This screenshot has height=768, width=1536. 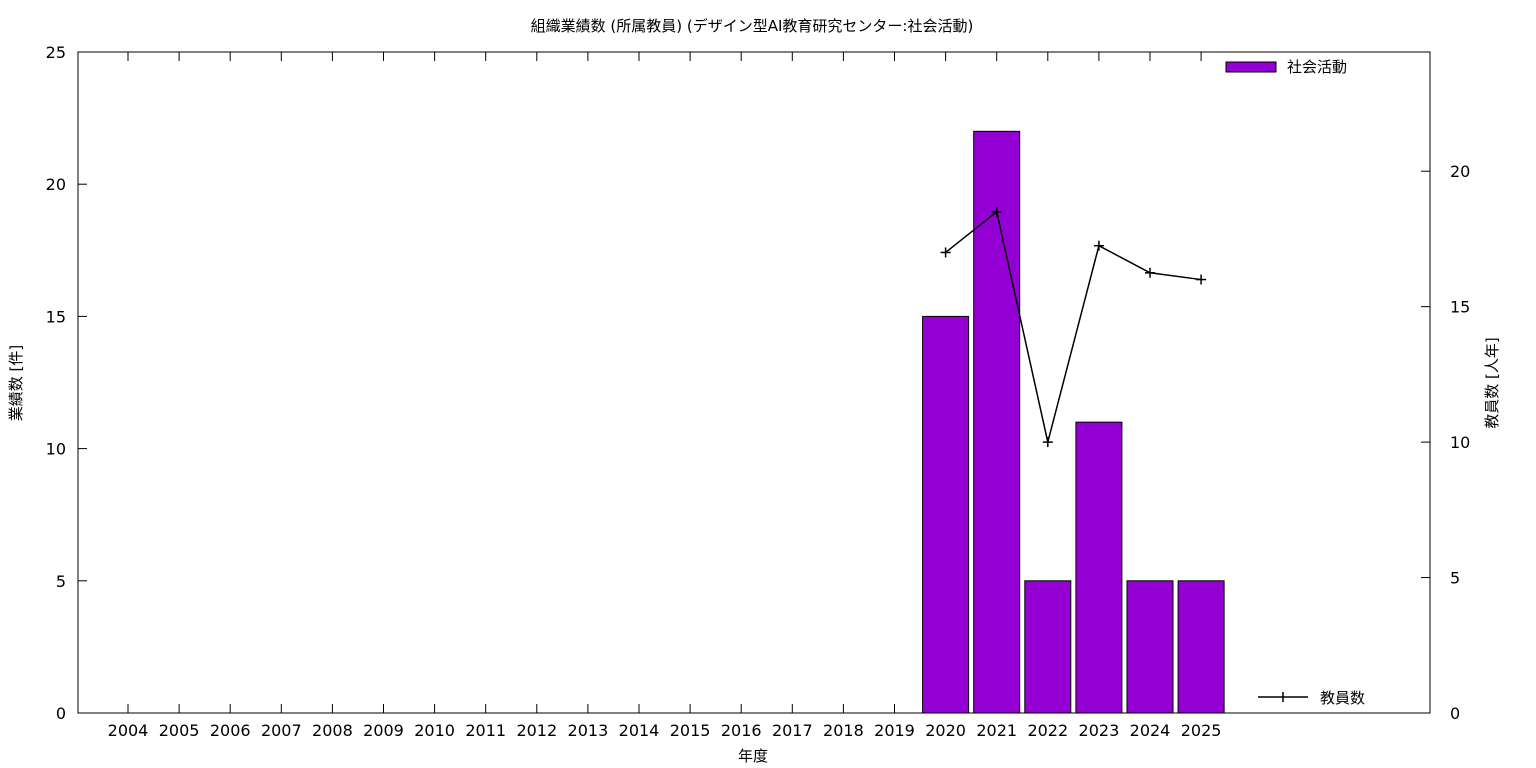 What do you see at coordinates (894, 730) in the screenshot?
I see `x-tick-label: 2019` at bounding box center [894, 730].